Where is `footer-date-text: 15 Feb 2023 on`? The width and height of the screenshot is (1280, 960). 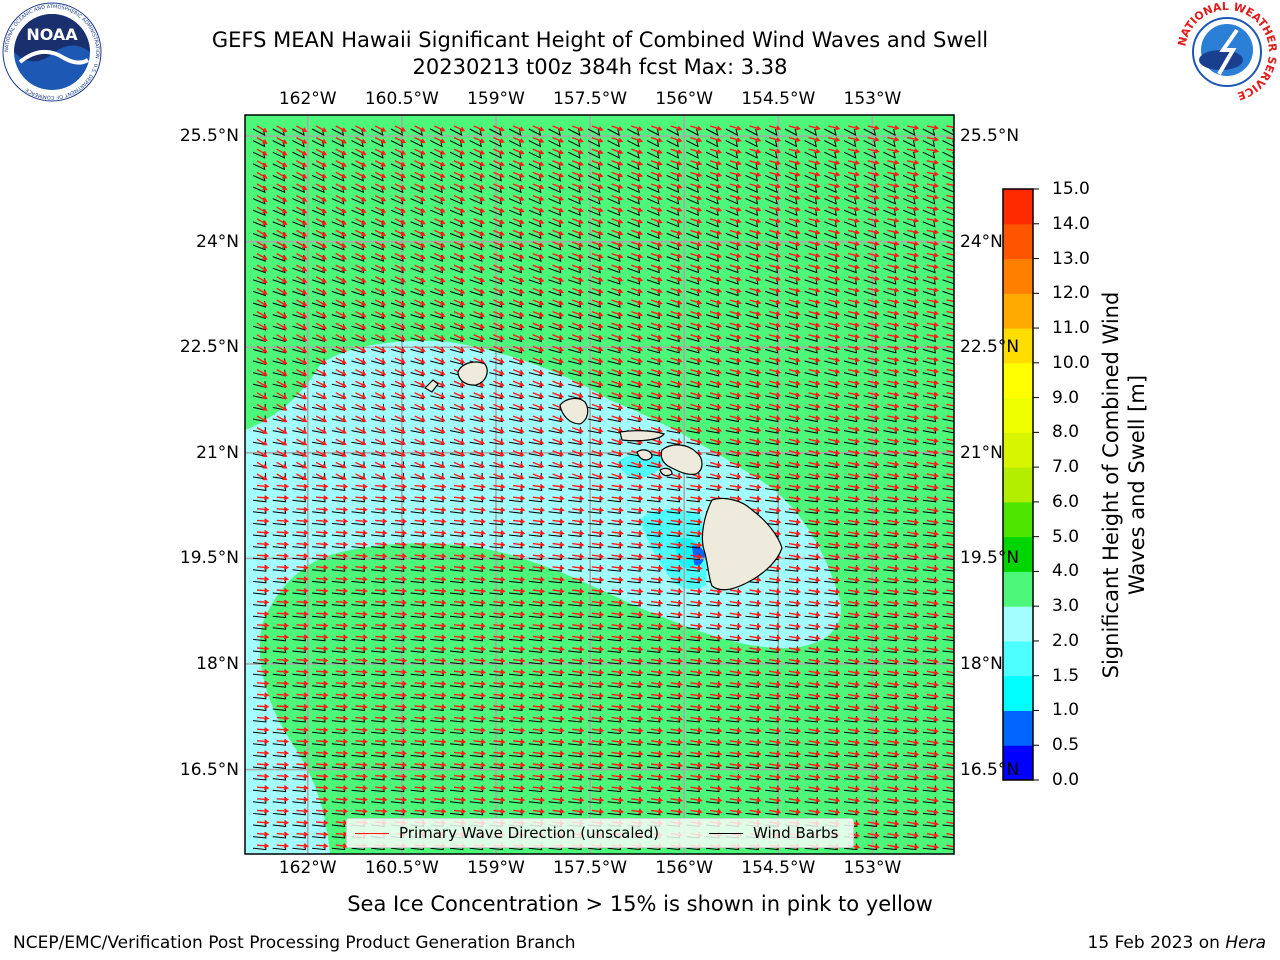 footer-date-text: 15 Feb 2023 on is located at coordinates (1153, 943).